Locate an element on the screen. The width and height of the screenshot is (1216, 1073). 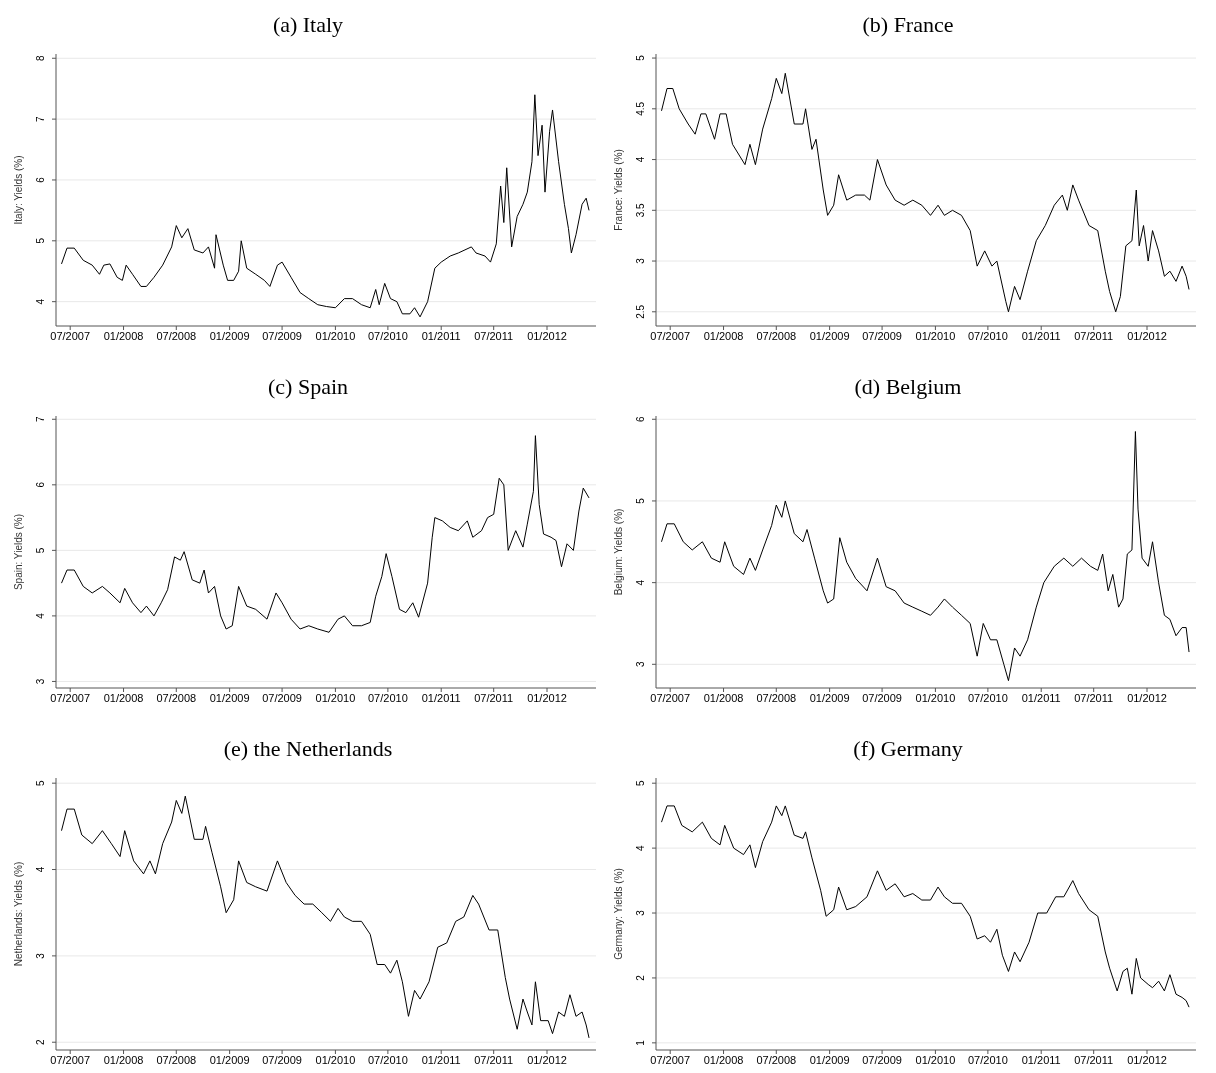
y-axis-title: Germany: Yields (%) is located at coordinates (618, 914).